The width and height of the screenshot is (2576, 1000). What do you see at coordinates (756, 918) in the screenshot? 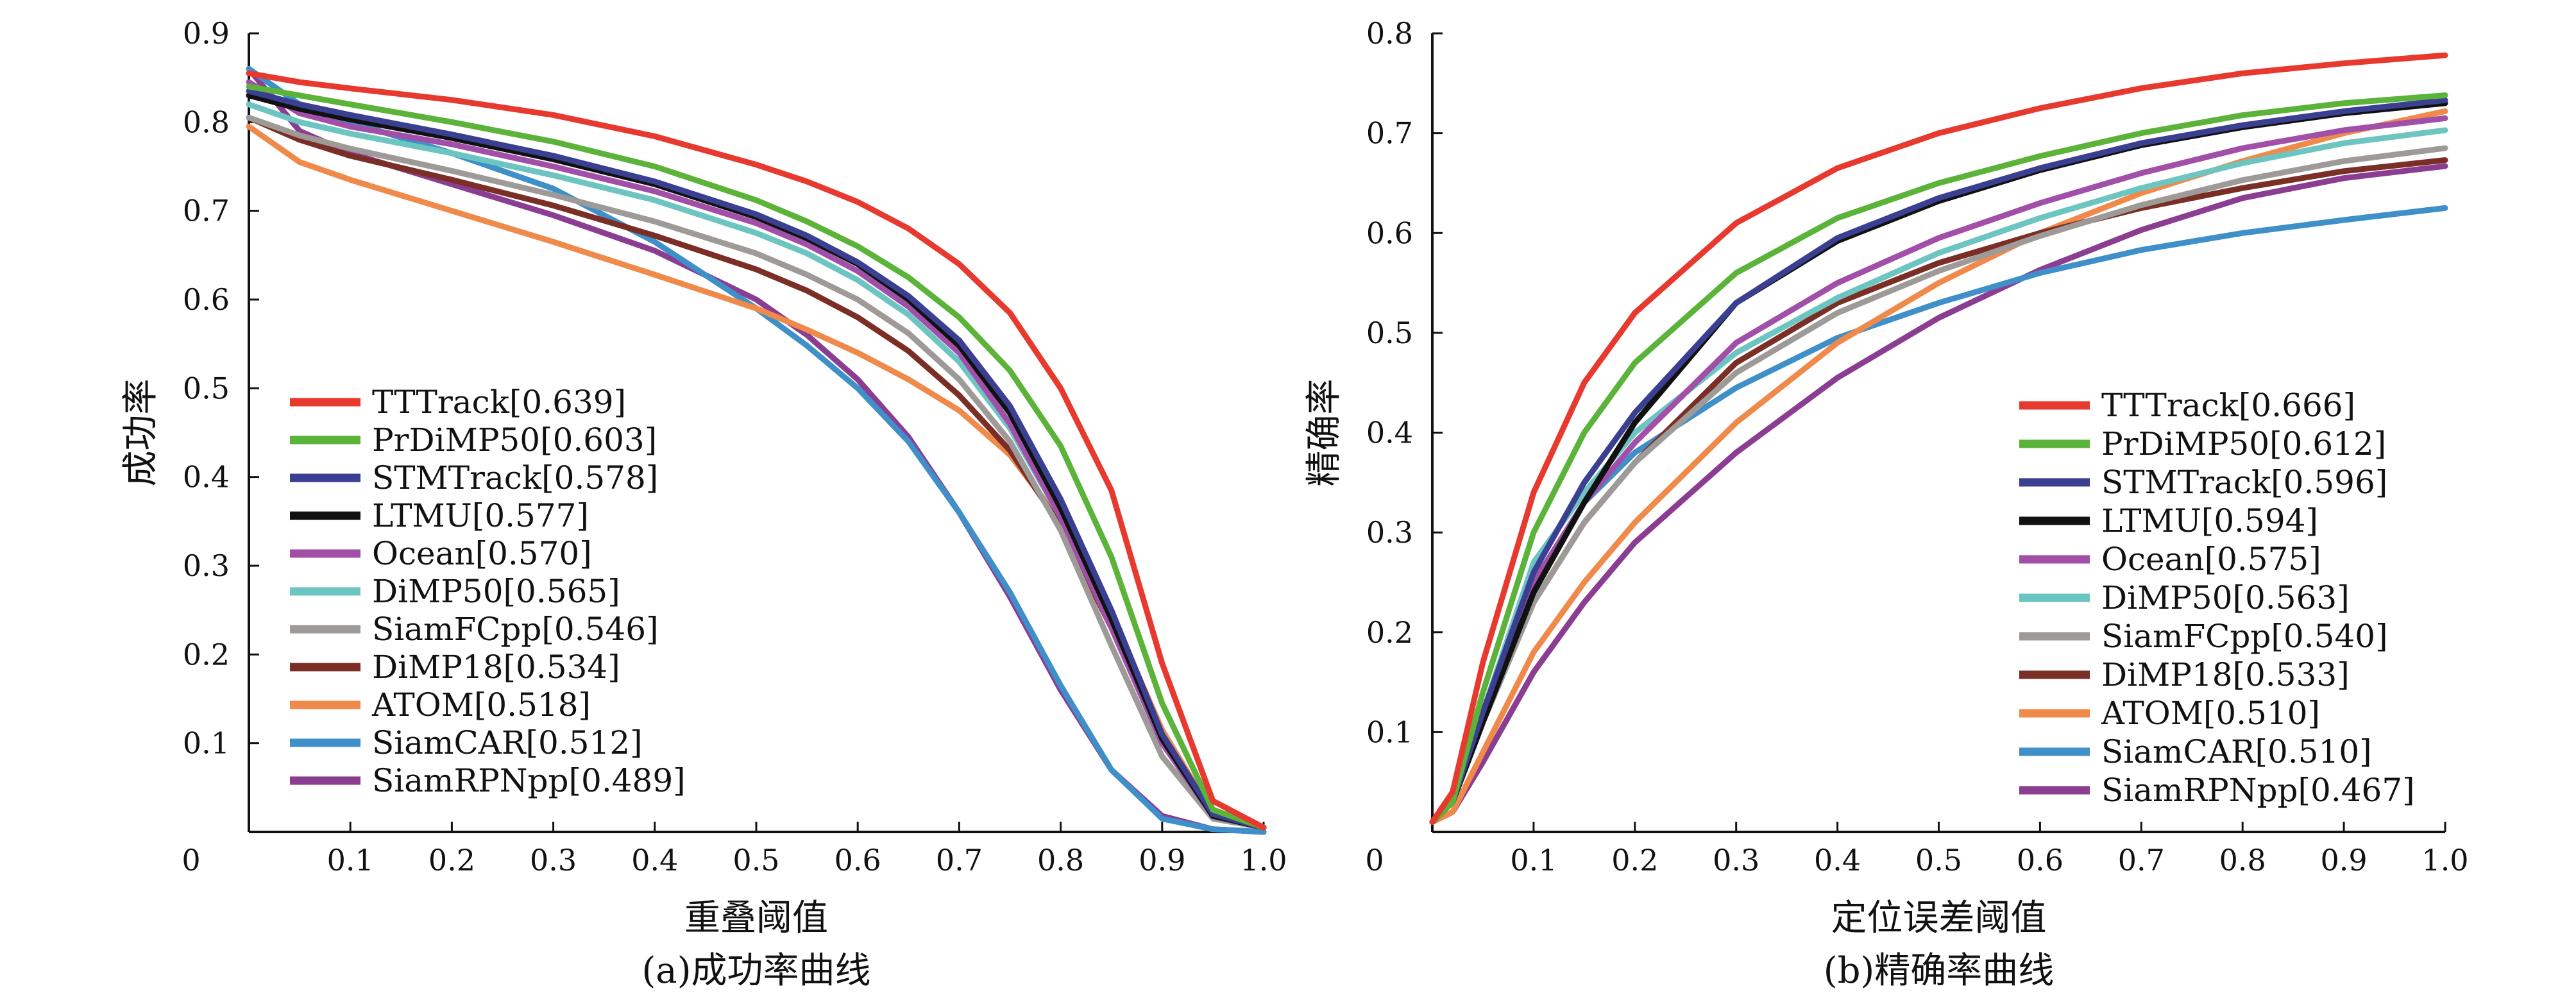
I see `x-axis-label: 重叠阈值` at bounding box center [756, 918].